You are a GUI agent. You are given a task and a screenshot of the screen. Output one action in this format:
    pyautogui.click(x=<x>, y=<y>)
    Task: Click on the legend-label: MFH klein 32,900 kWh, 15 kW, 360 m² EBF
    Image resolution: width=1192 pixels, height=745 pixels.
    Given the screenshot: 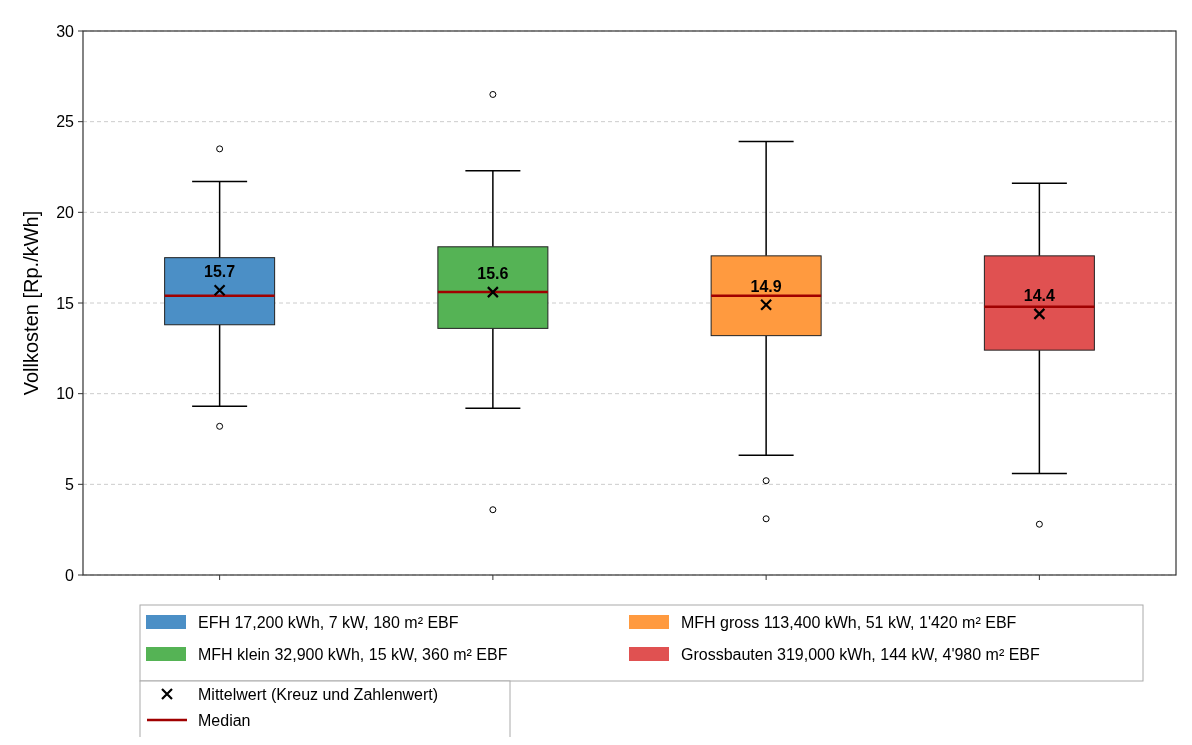 What is the action you would take?
    pyautogui.click(x=353, y=654)
    